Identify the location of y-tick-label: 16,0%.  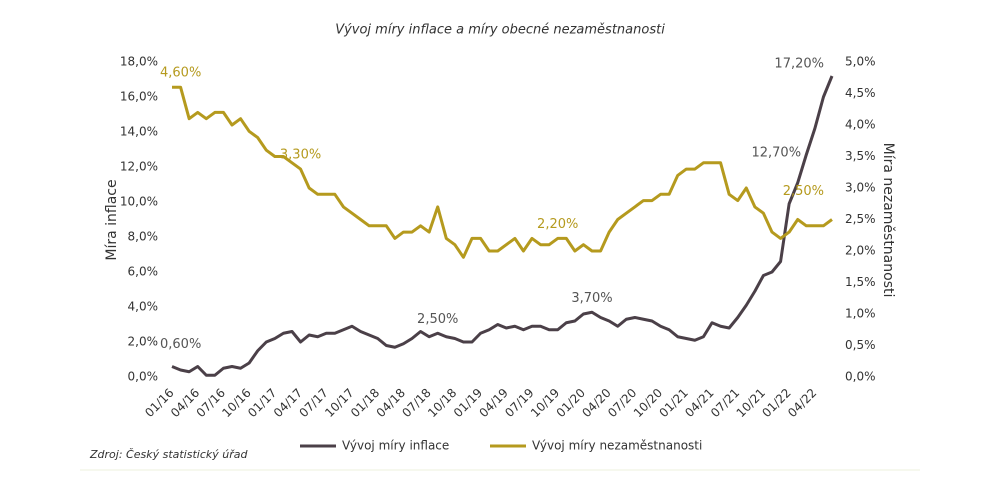
(139, 97).